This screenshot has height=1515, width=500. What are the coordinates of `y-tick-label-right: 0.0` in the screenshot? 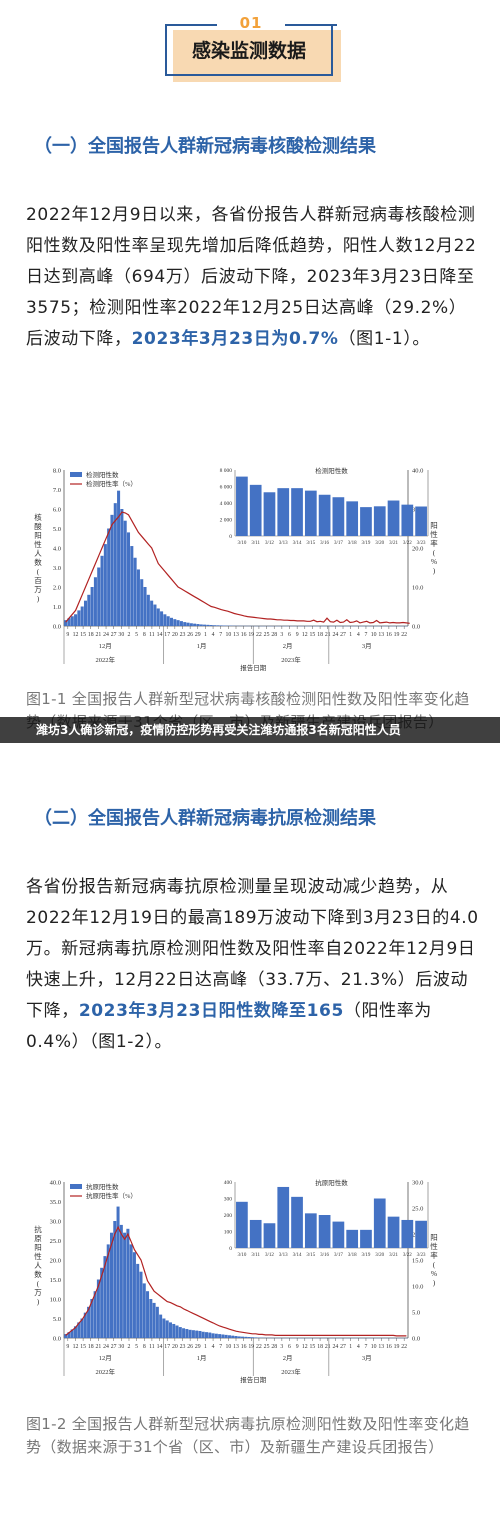 It's located at (416, 1339).